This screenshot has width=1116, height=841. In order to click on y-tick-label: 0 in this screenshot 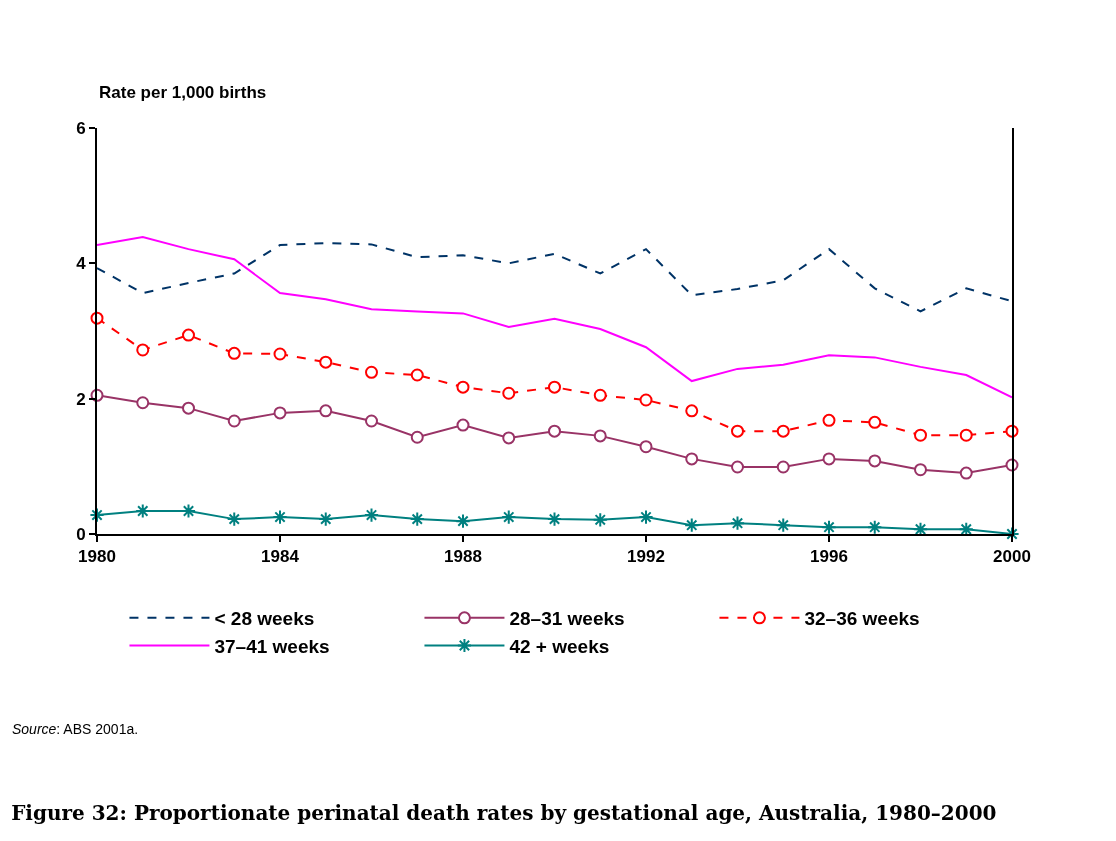, I will do `click(81, 534)`.